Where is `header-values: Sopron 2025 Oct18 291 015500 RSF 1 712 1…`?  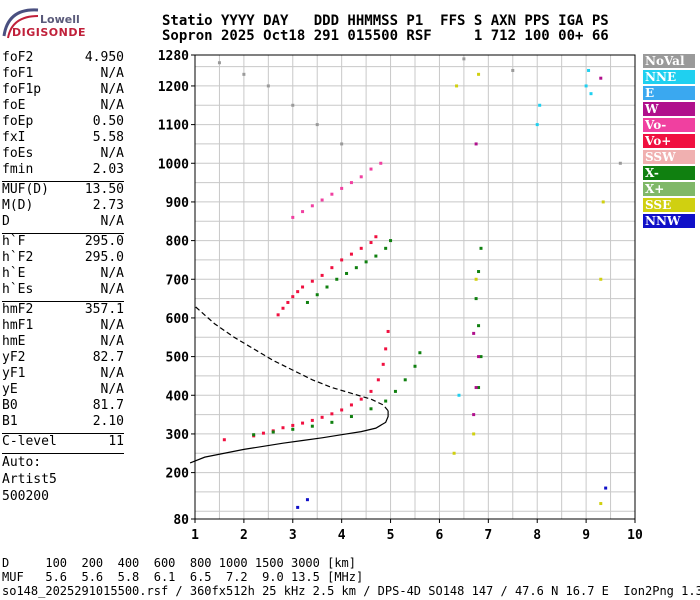 header-values: Sopron 2025 Oct18 291 015500 RSF 1 712 1… is located at coordinates (385, 36).